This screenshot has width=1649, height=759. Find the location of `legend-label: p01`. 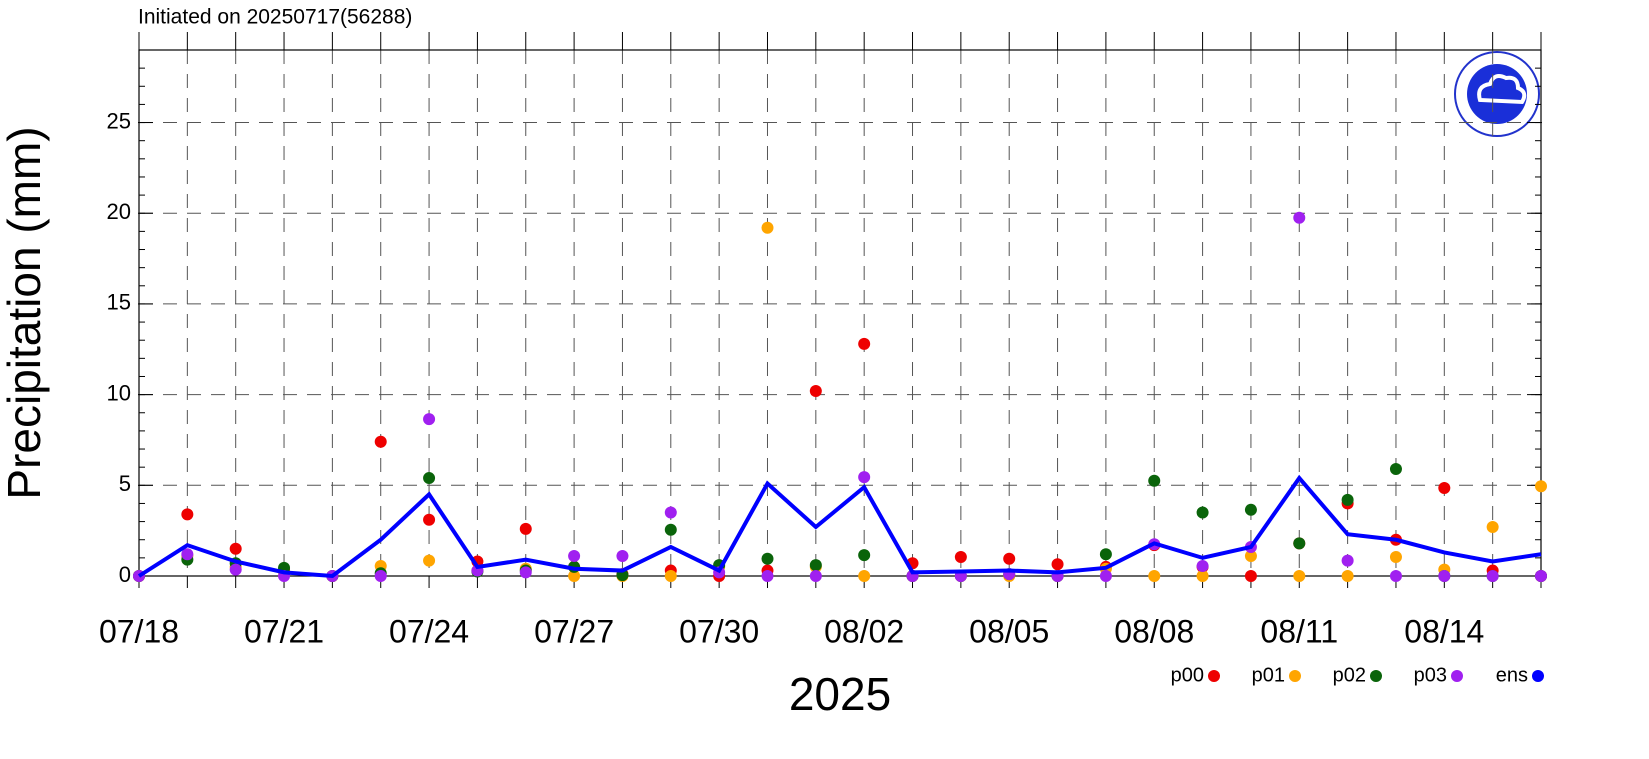

legend-label: p01 is located at coordinates (1268, 675).